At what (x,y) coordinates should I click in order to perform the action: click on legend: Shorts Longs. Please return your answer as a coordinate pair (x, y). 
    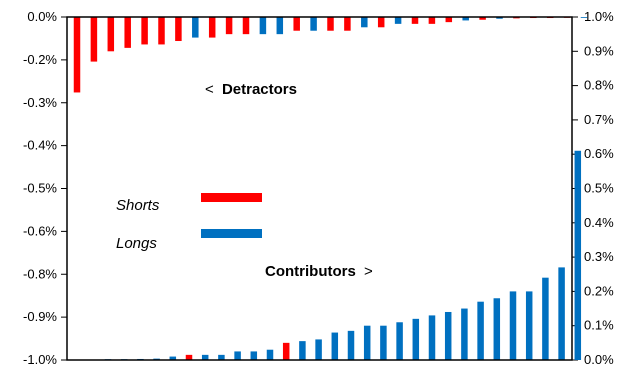
    Looking at the image, I should click on (189, 222).